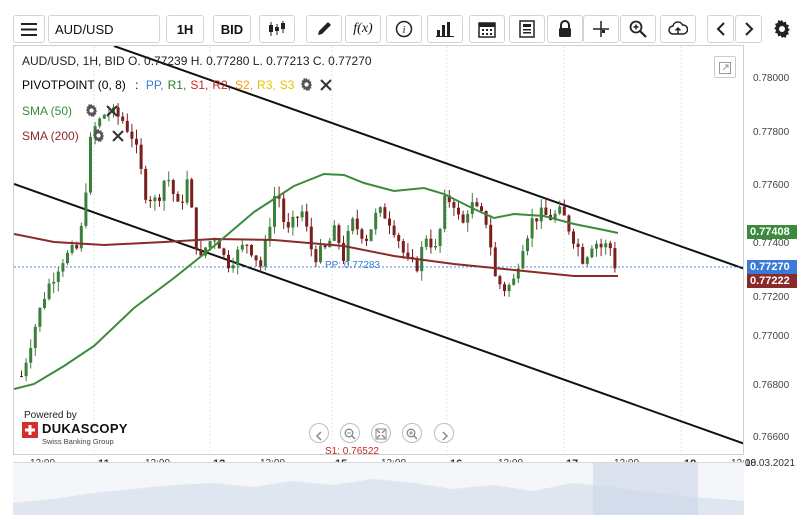  What do you see at coordinates (601, 29) in the screenshot?
I see `crosshair-button` at bounding box center [601, 29].